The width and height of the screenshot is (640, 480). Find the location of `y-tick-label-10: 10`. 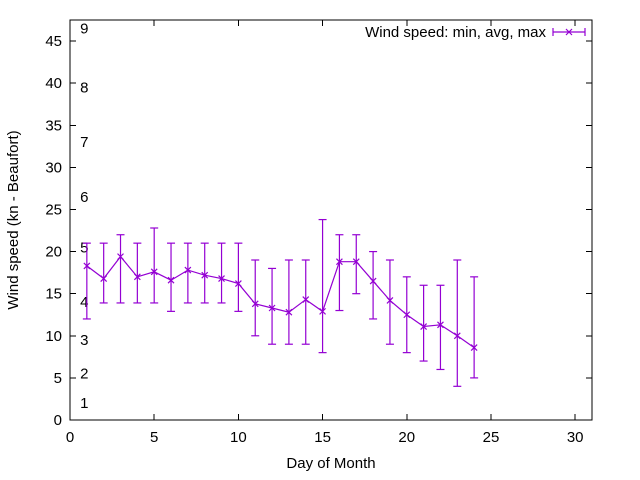

y-tick-label-10: 10 is located at coordinates (53, 336).